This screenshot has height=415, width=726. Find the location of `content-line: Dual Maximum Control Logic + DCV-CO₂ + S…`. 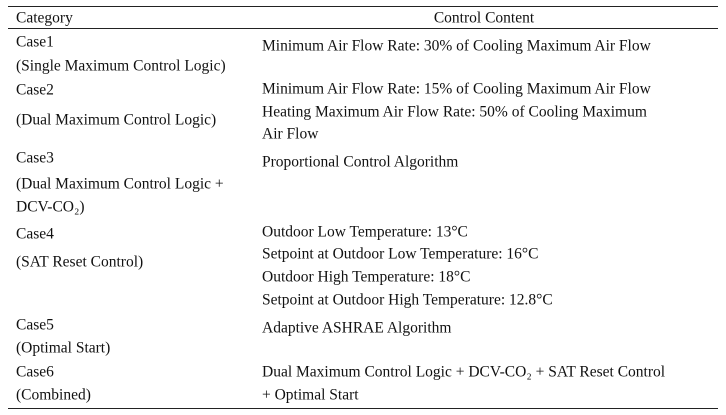

content-line: Dual Maximum Control Logic + DCV-CO₂ + S… is located at coordinates (464, 372).